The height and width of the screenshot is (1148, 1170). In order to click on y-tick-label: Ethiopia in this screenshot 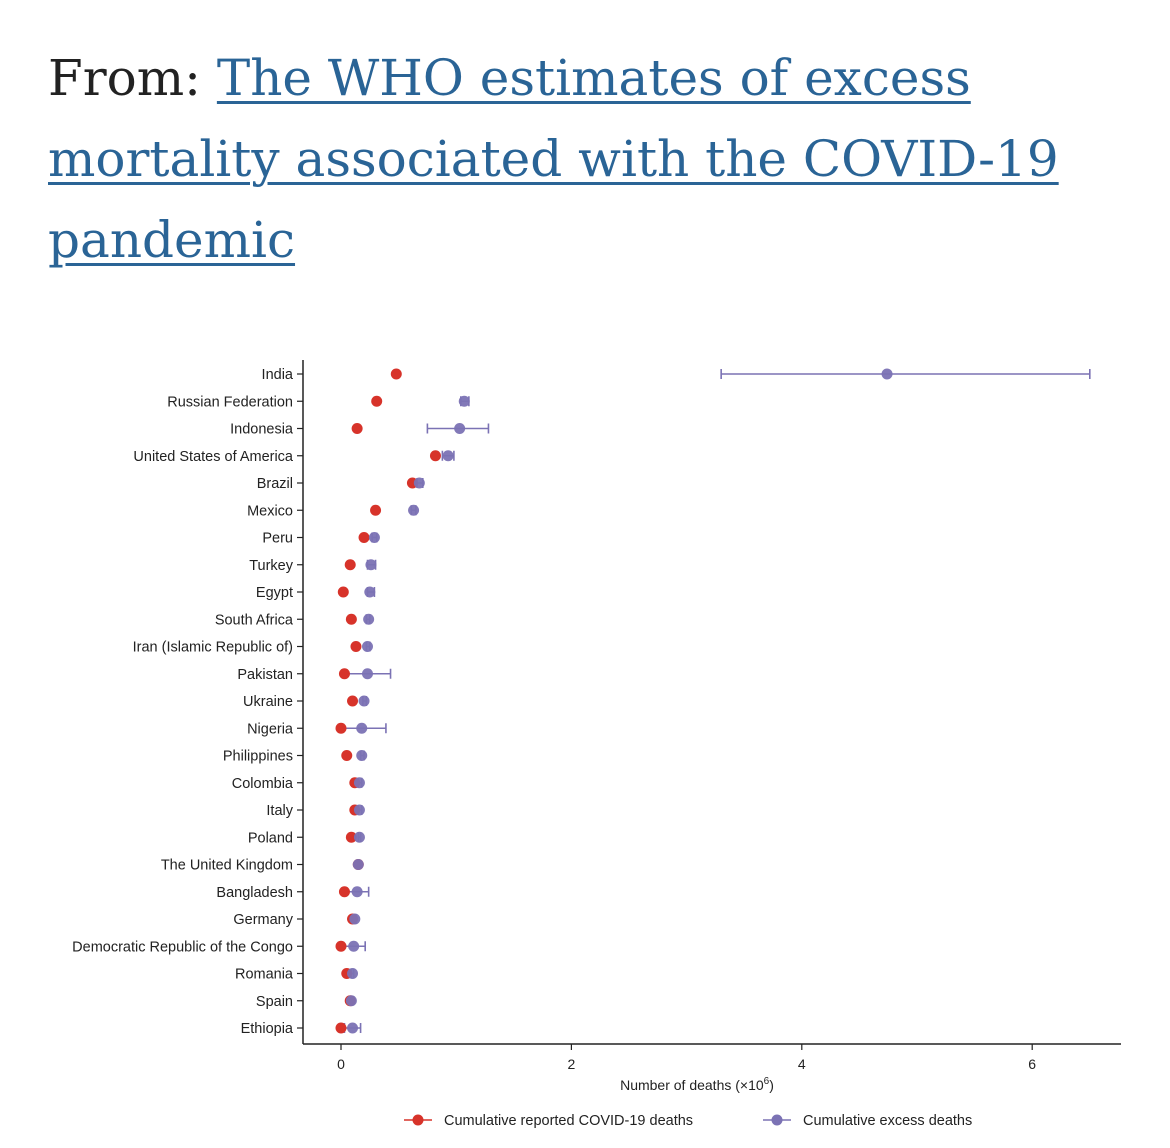, I will do `click(267, 1029)`.